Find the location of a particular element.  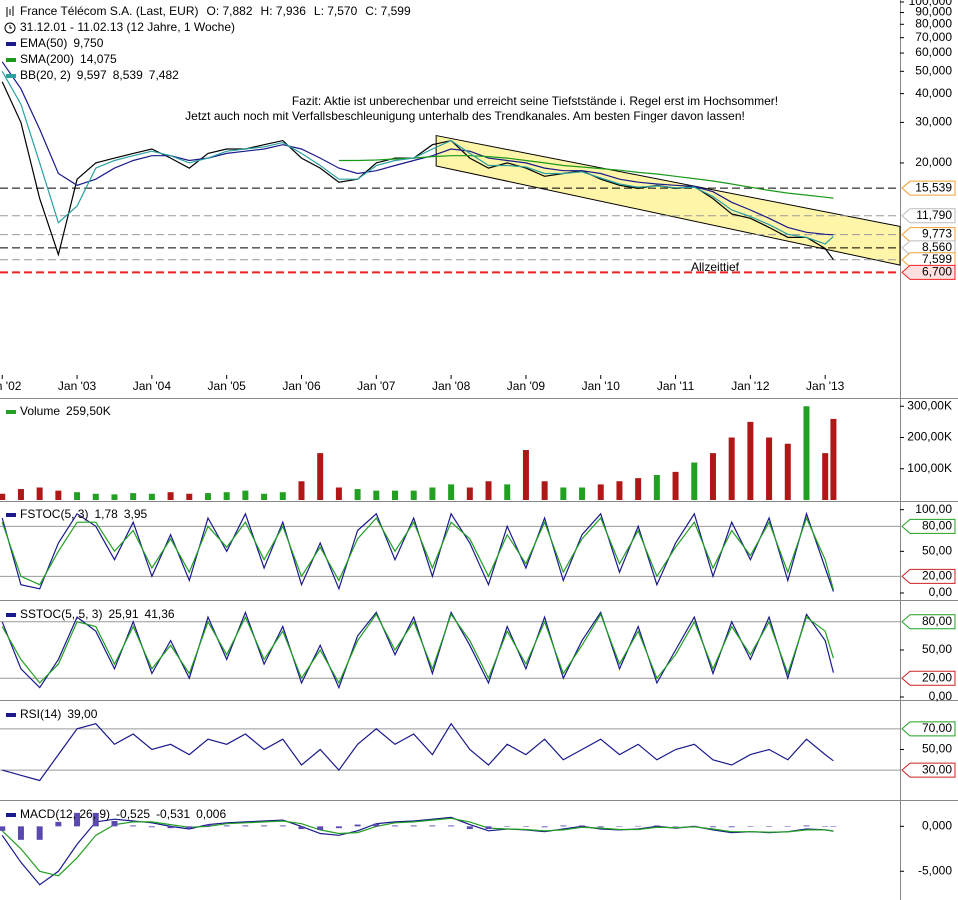

y-tick-label: 100,000 is located at coordinates (931, 4).